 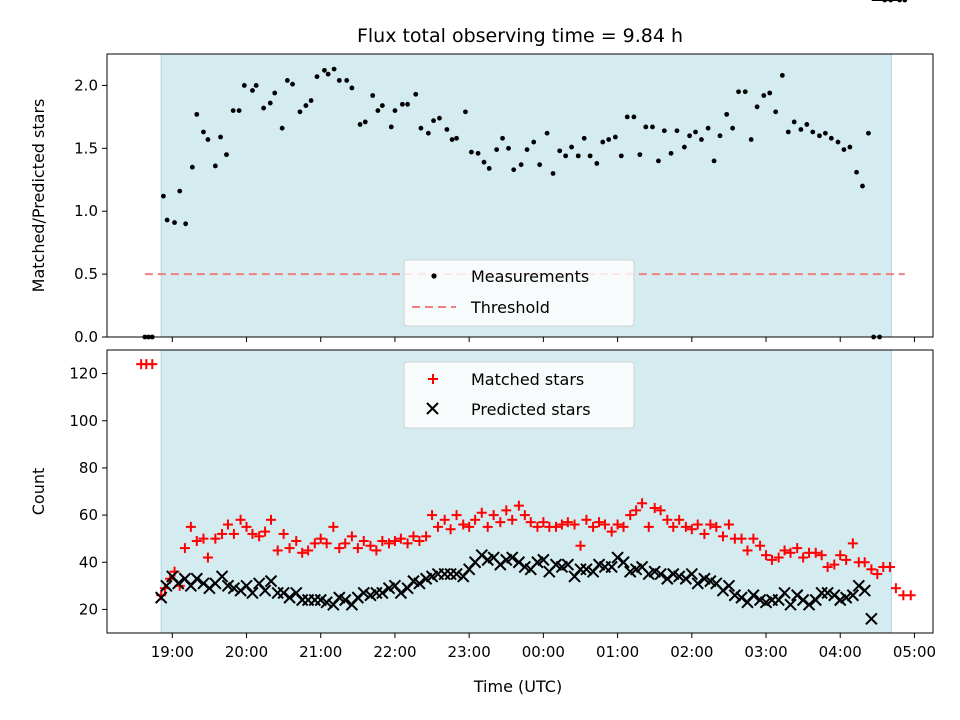 I want to click on count-legend: Matched stars Predicted stars, so click(x=519, y=395).